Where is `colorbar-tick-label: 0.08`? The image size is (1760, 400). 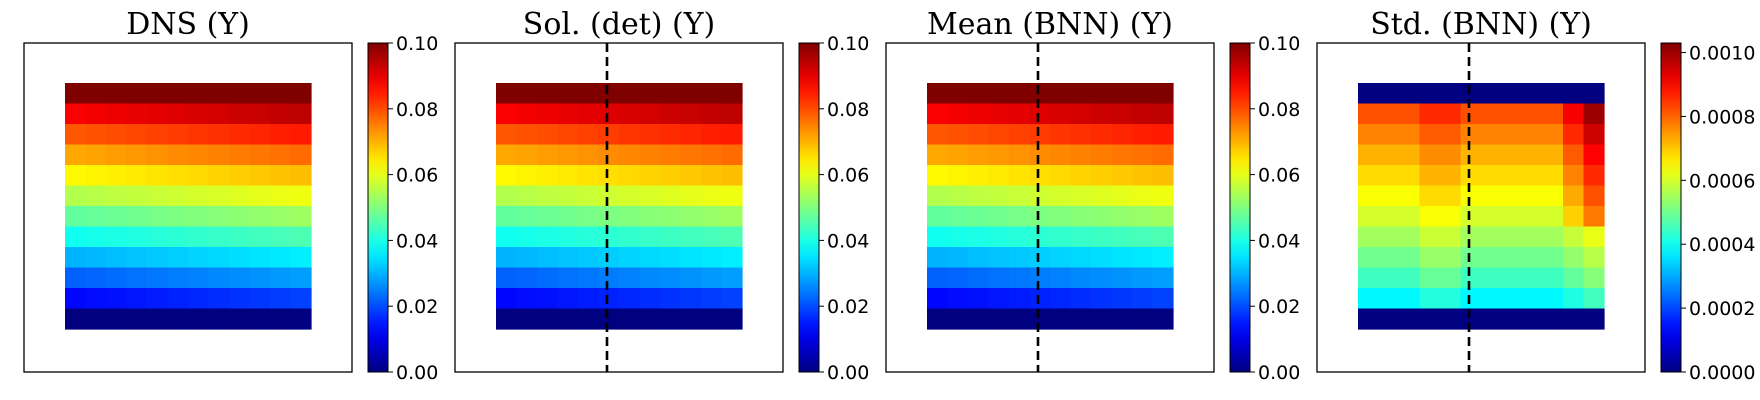
colorbar-tick-label: 0.08 is located at coordinates (1279, 110).